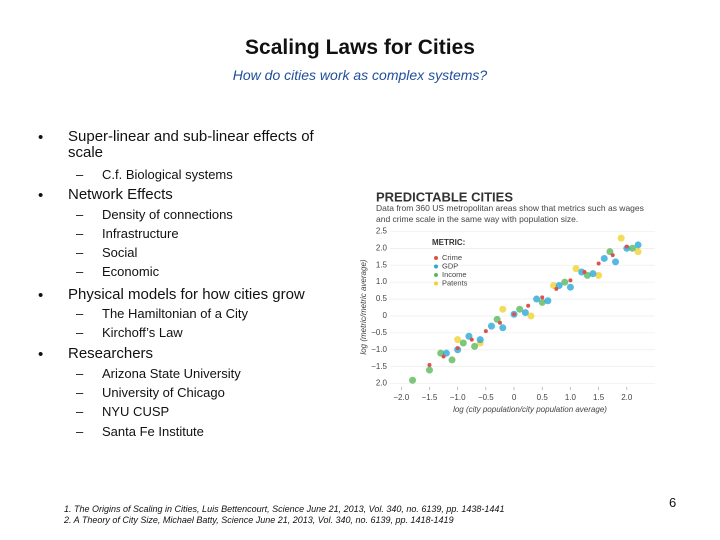 The width and height of the screenshot is (720, 540). What do you see at coordinates (167, 214) in the screenshot?
I see `sub-bullet-text: Density of connections` at bounding box center [167, 214].